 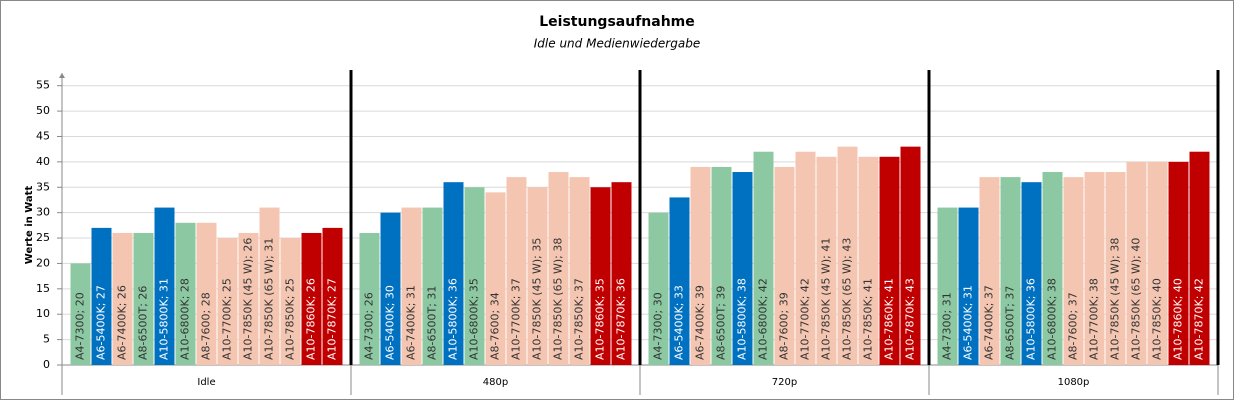 I want to click on x-tick-label: 480p, so click(x=495, y=382).